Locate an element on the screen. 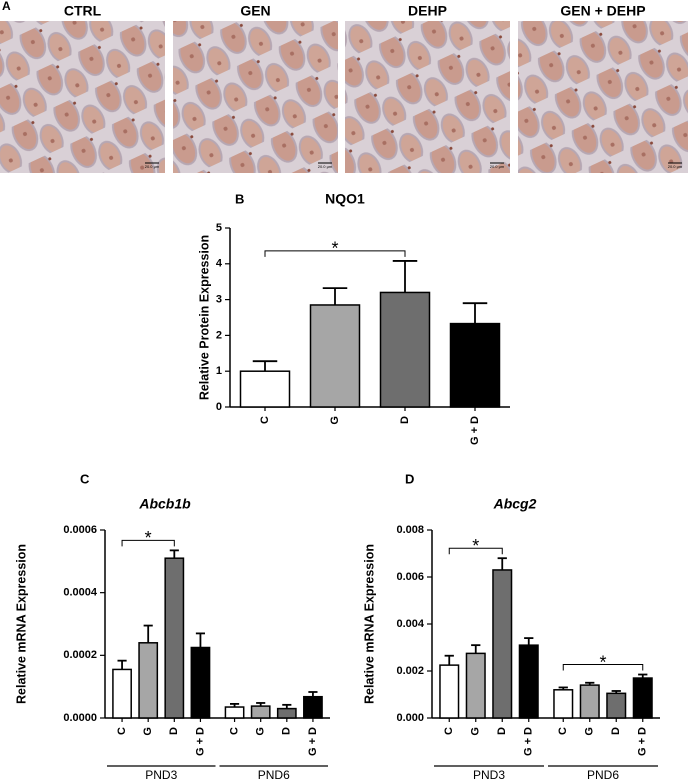  image-title: CTRL is located at coordinates (83, 11).